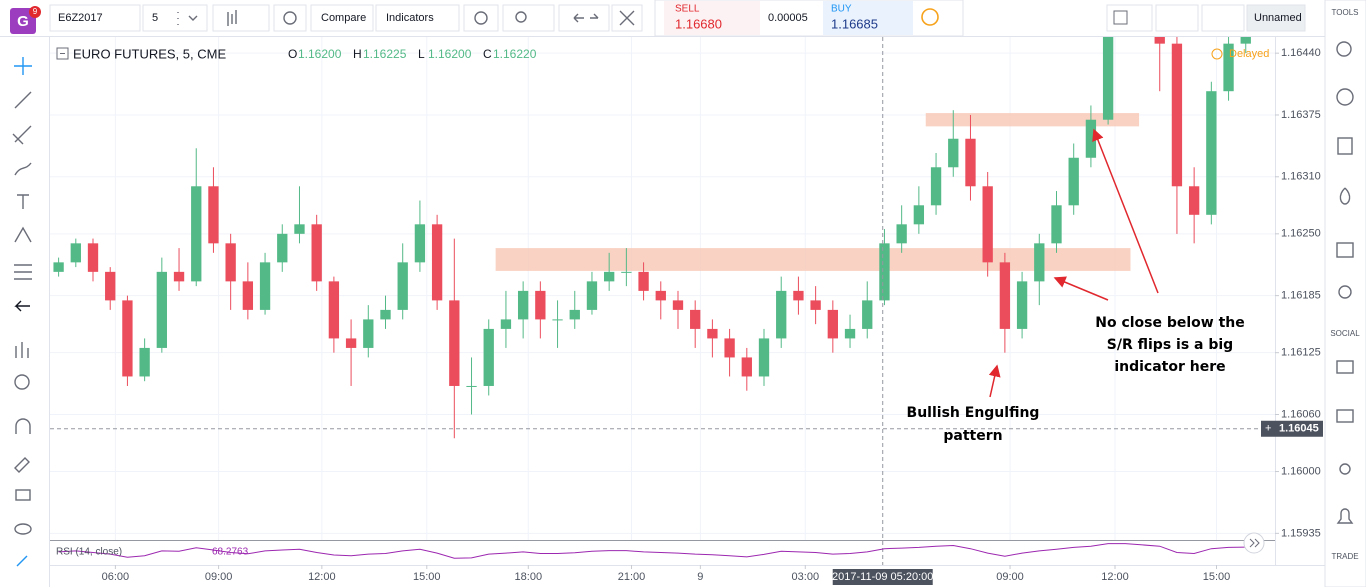 The width and height of the screenshot is (1366, 587). I want to click on settings-button, so click(290, 18).